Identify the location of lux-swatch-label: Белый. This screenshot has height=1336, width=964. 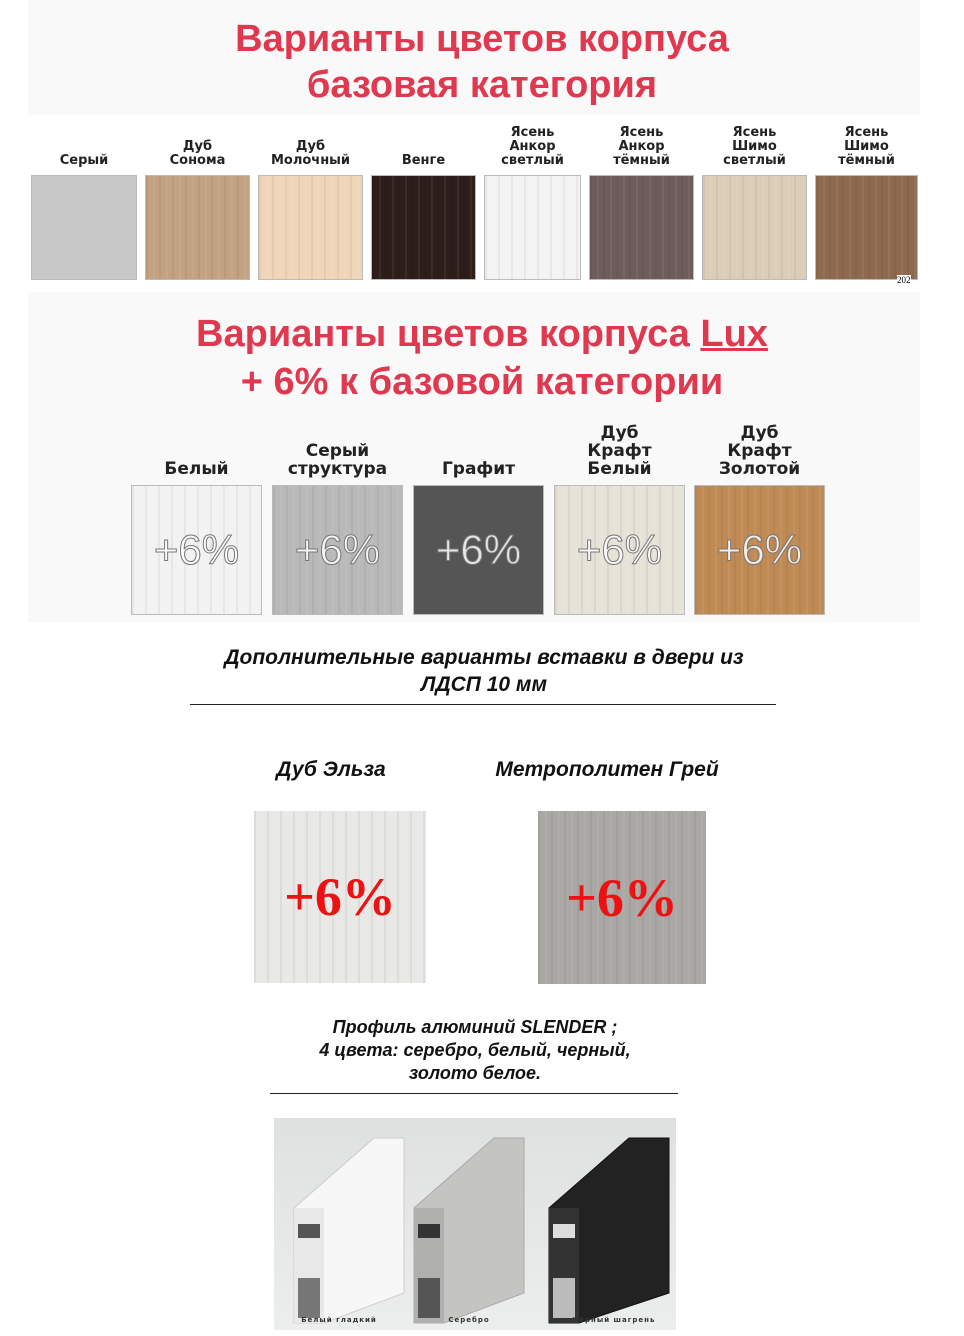
(196, 469).